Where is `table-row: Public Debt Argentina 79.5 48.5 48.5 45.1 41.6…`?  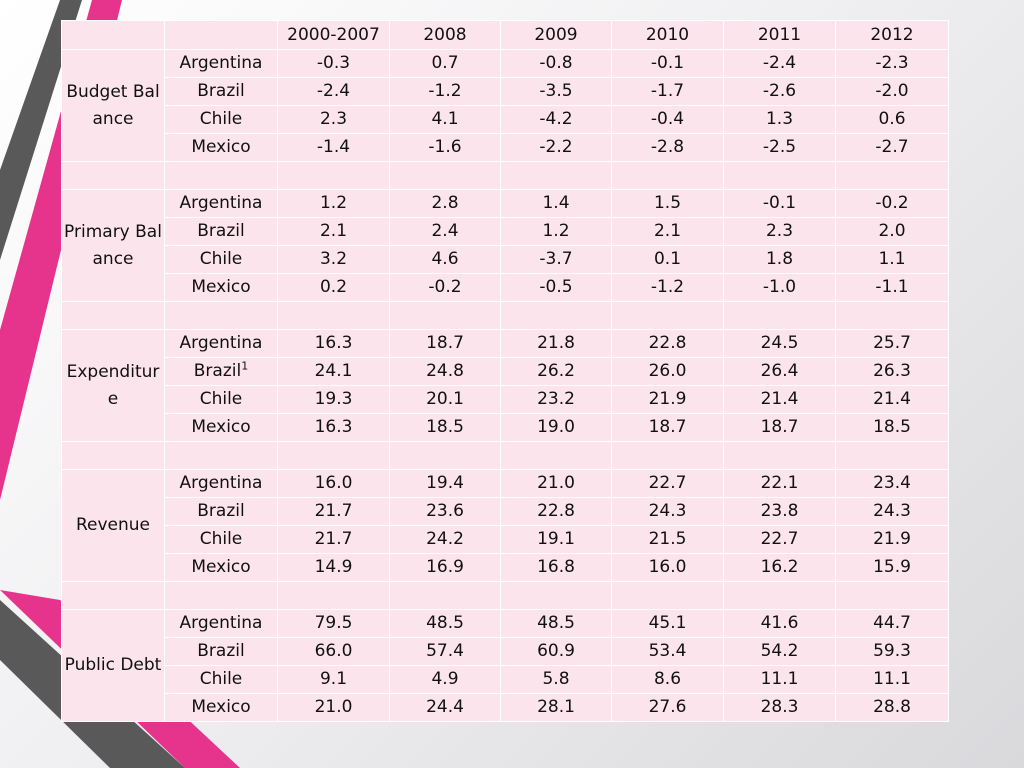
table-row: Public Debt Argentina 79.5 48.5 48.5 45.1 41.6… is located at coordinates (505, 665).